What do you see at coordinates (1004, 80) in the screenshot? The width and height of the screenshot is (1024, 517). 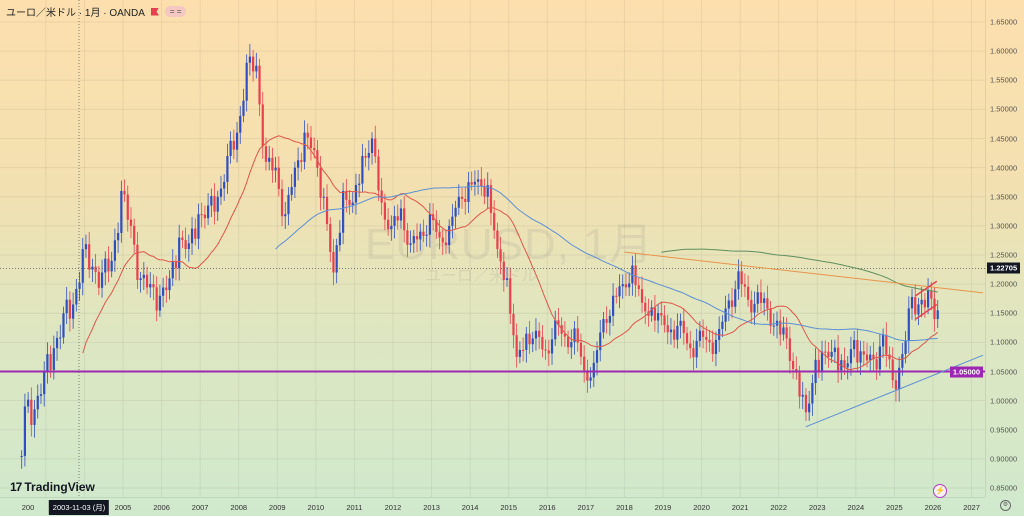 I see `price-tick-label: 1.55000` at bounding box center [1004, 80].